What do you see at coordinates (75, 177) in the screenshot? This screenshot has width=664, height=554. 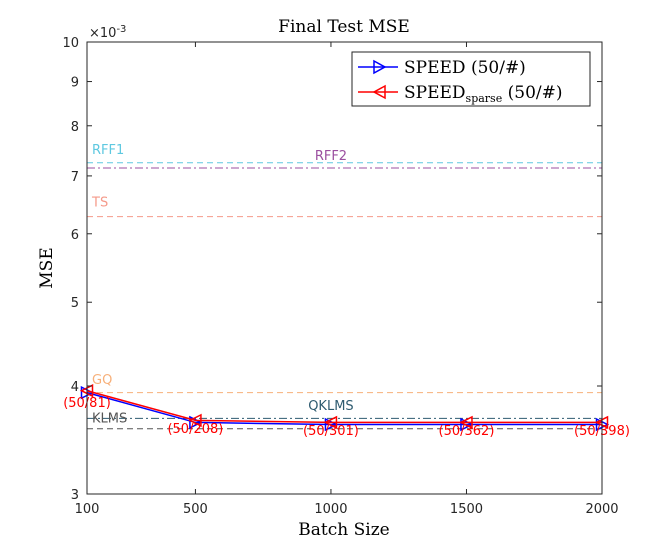 I see `y-tick-label: 7` at bounding box center [75, 177].